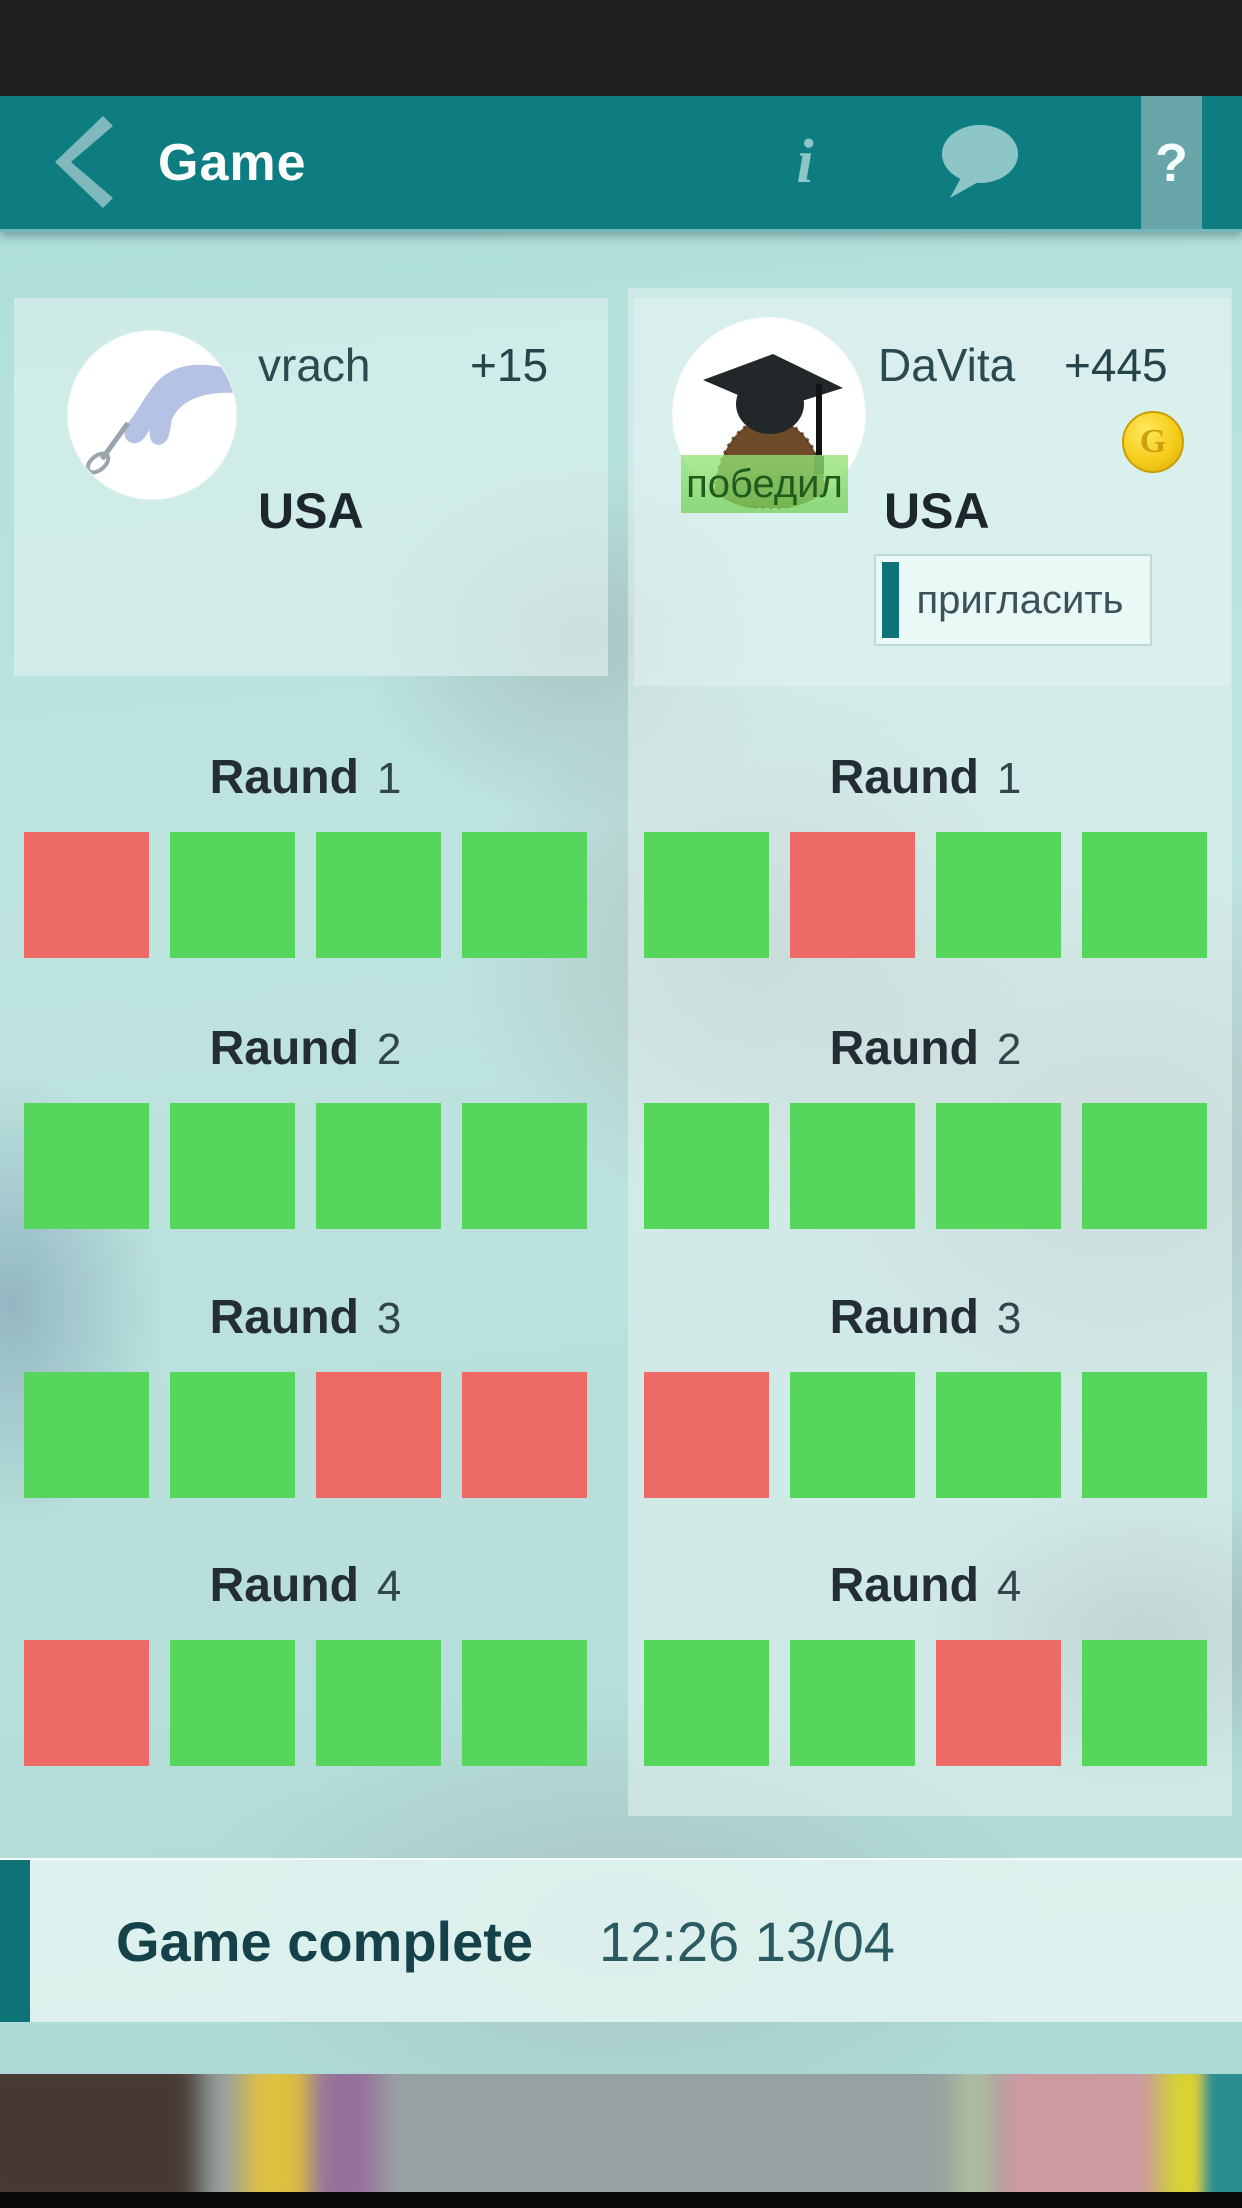  I want to click on game-status-text: Game complete, so click(325, 1941).